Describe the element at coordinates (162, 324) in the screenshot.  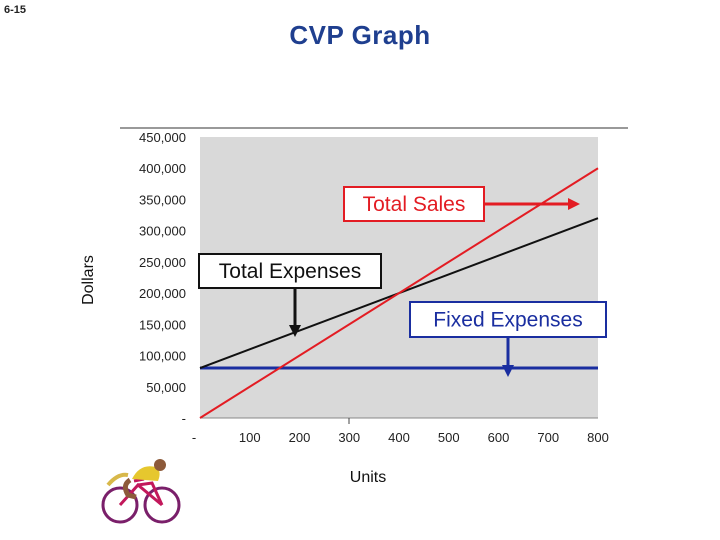
I see `y-tick-label: 150,000` at that location.